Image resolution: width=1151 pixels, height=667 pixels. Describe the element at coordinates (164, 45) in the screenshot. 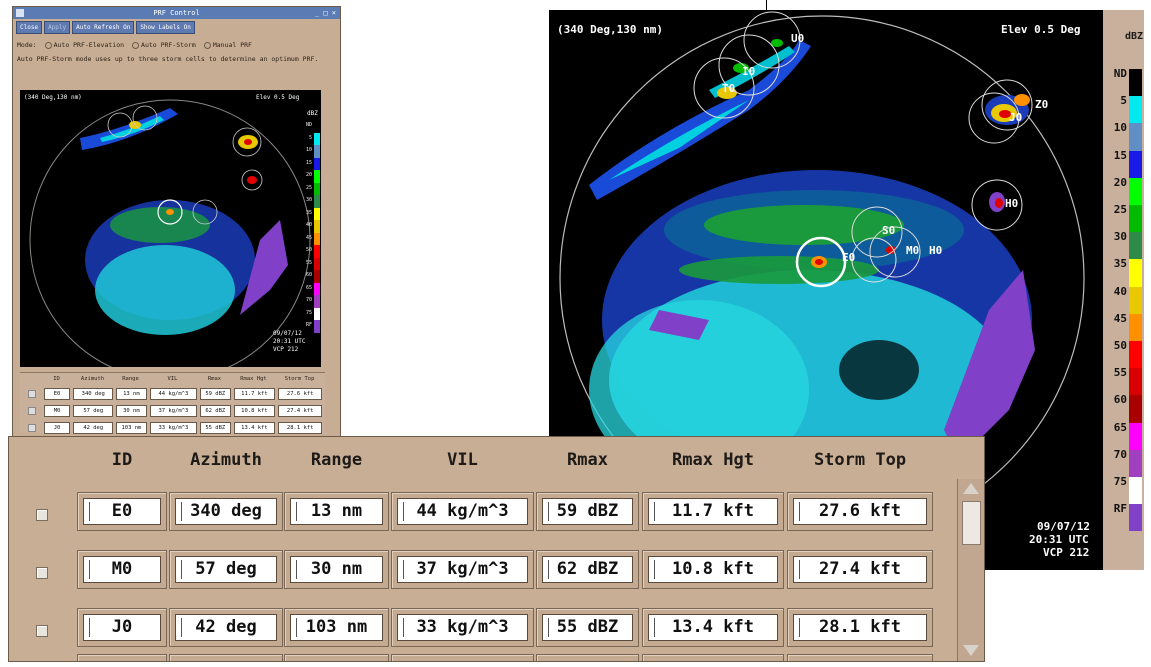

I see `mode-option-storm: Auto PRF-Storm` at that location.